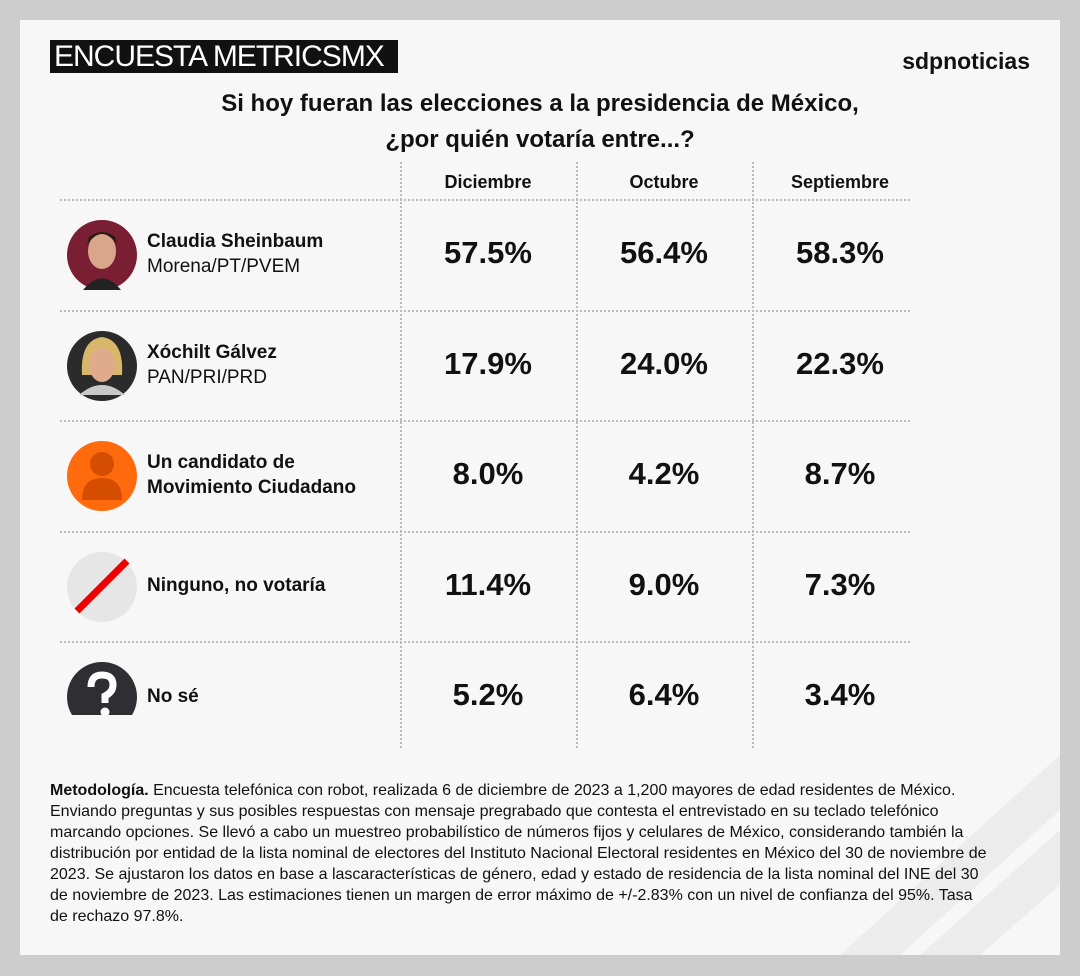  What do you see at coordinates (840, 474) in the screenshot?
I see `percentage: 8.7%` at bounding box center [840, 474].